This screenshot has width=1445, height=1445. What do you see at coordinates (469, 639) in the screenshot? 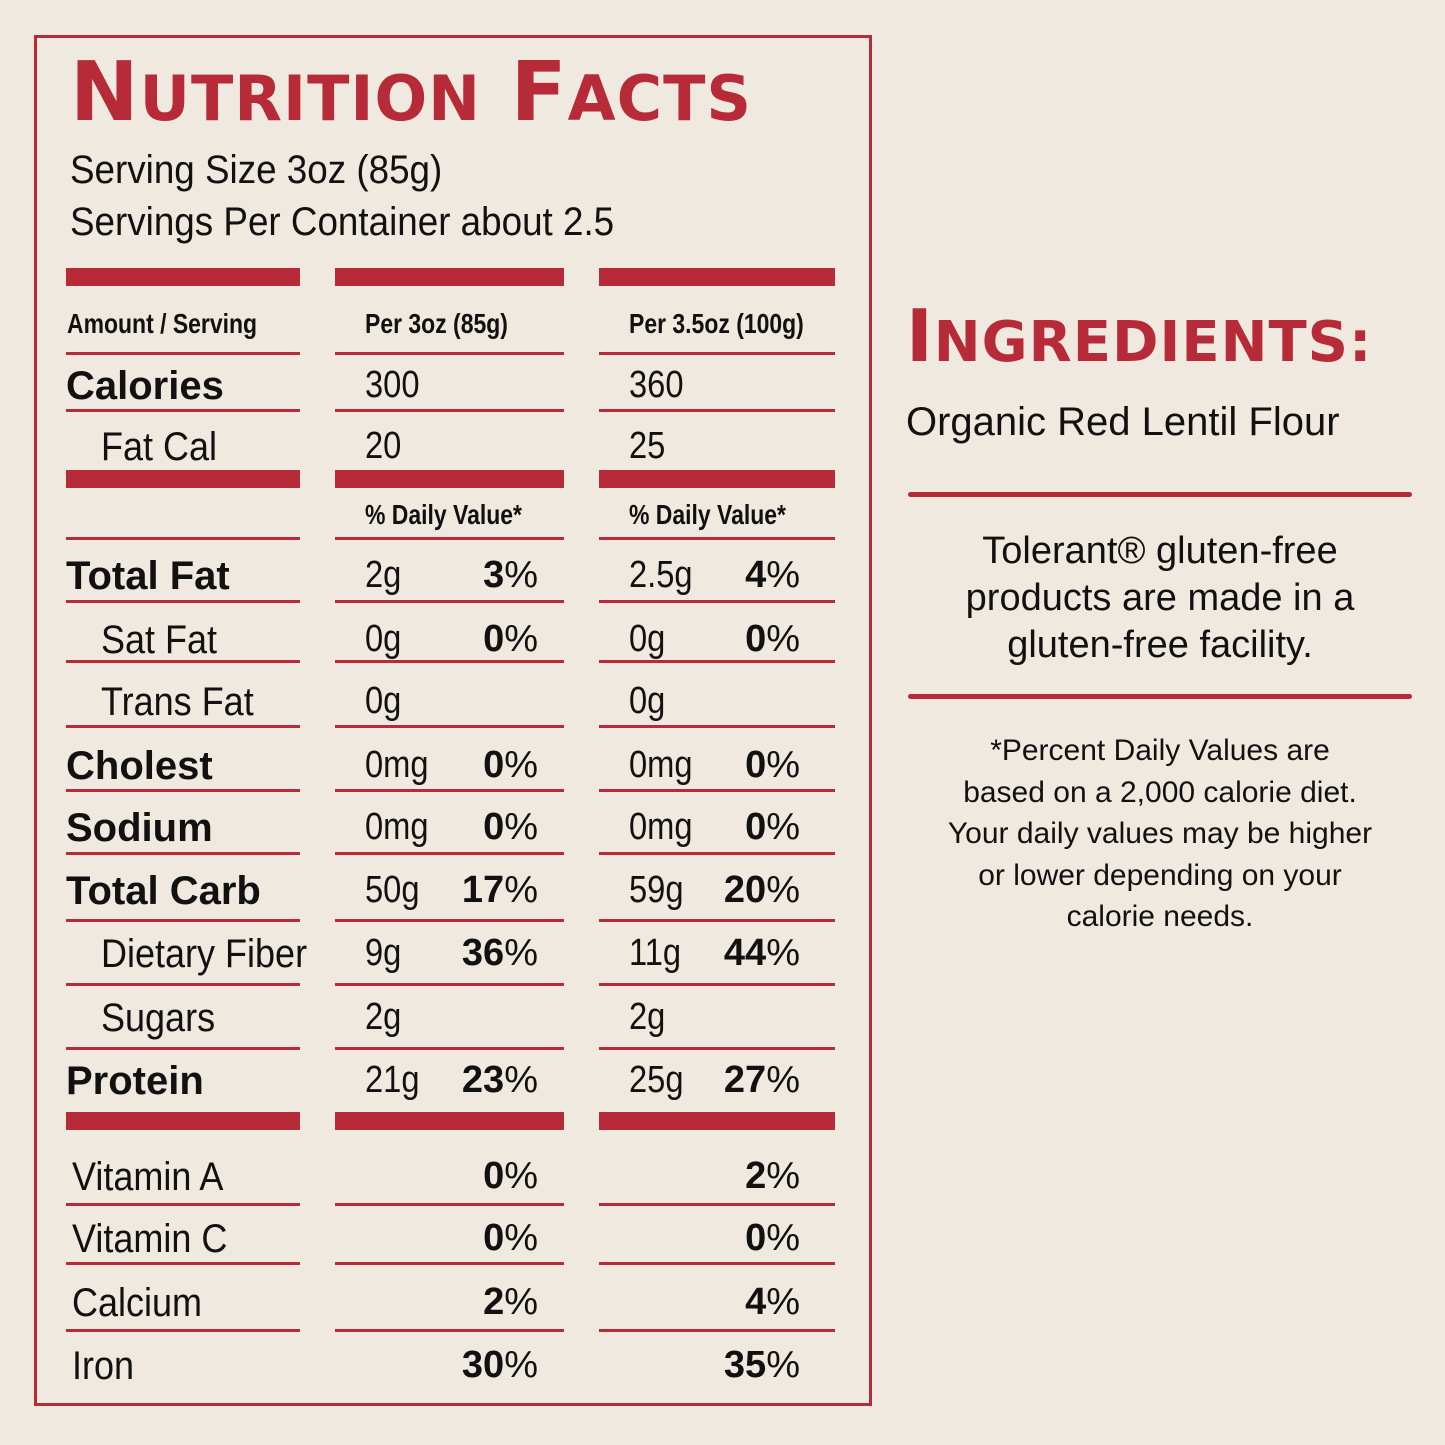
I see `sat-fat-dv-85g: 0%` at bounding box center [469, 639].